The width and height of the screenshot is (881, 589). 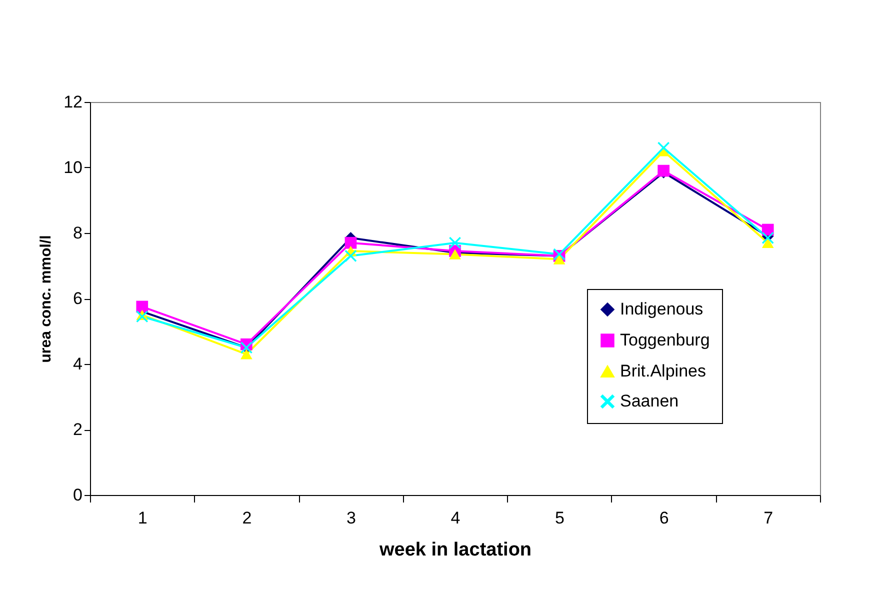 I want to click on legend-label: Toggenburg, so click(x=665, y=340).